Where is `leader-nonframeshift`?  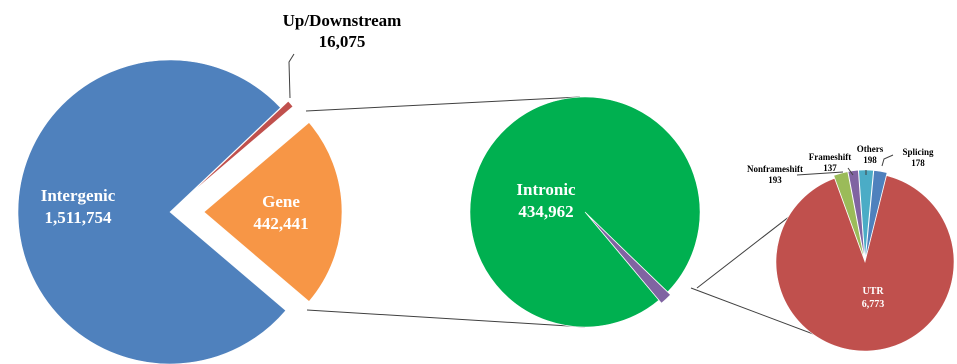 leader-nonframeshift is located at coordinates (820, 173).